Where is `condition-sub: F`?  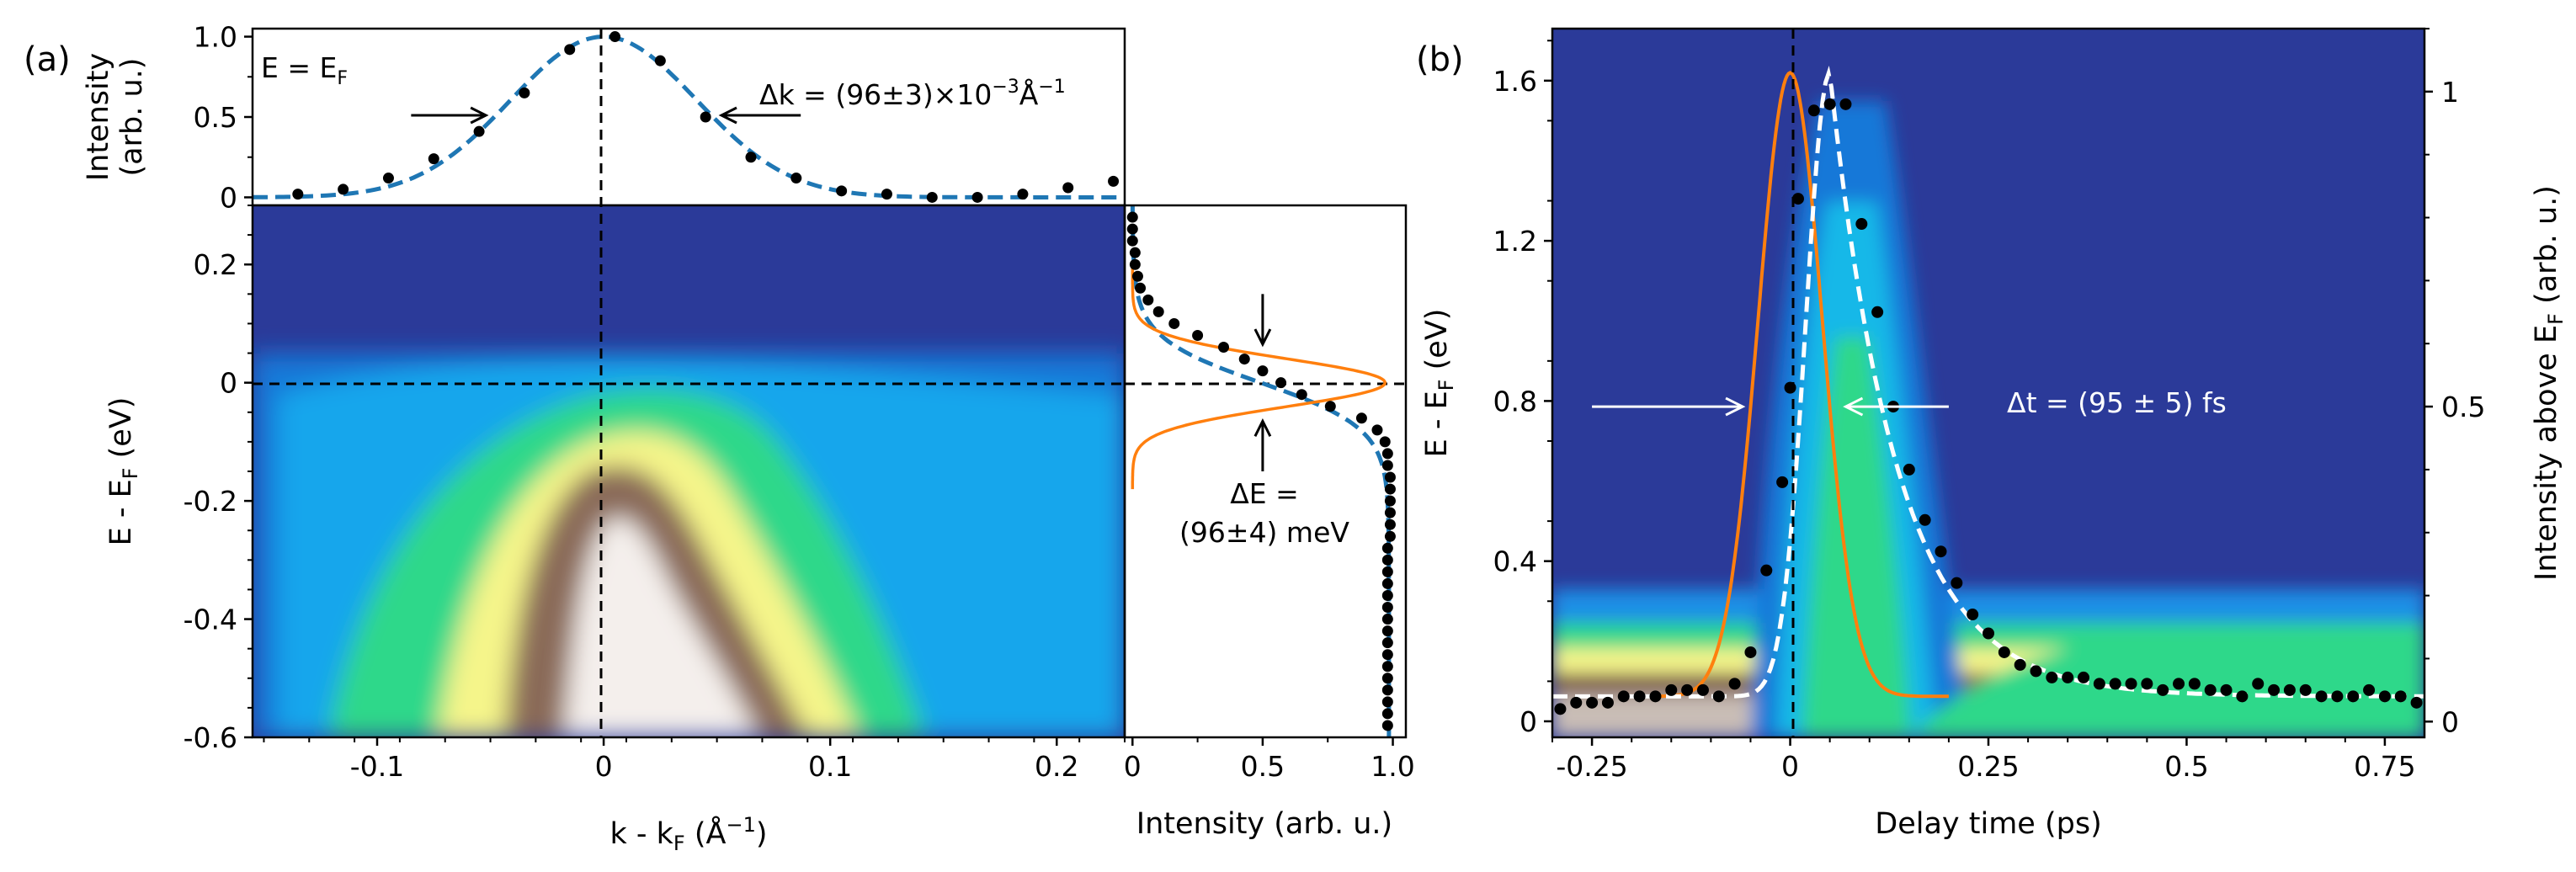 condition-sub: F is located at coordinates (343, 79).